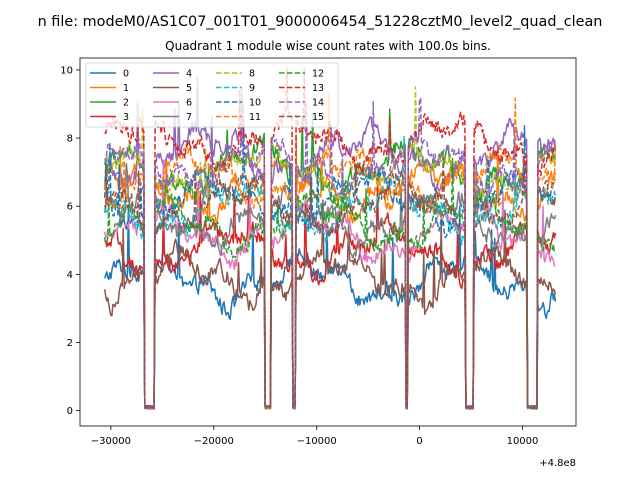  What do you see at coordinates (318, 74) in the screenshot?
I see `legend-label-12: 12` at bounding box center [318, 74].